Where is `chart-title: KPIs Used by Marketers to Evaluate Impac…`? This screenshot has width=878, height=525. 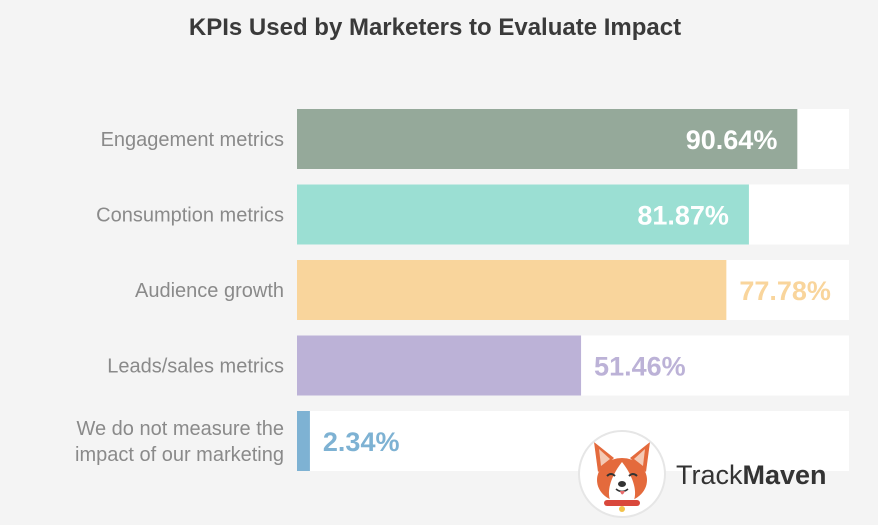
chart-title: KPIs Used by Marketers to Evaluate Impac… is located at coordinates (435, 27).